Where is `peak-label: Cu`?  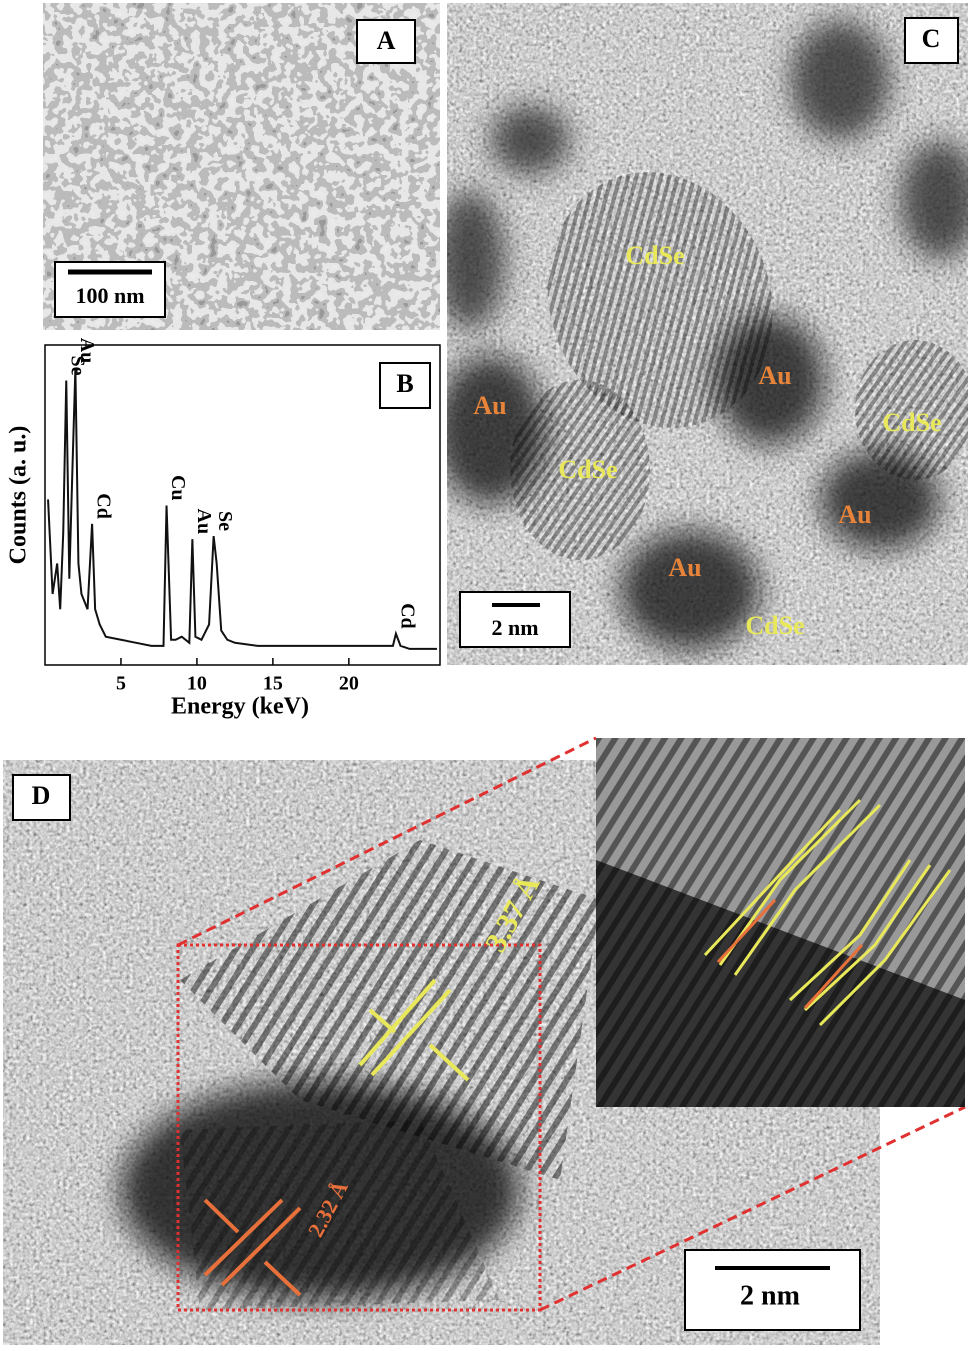
peak-label: Cu is located at coordinates (178, 488).